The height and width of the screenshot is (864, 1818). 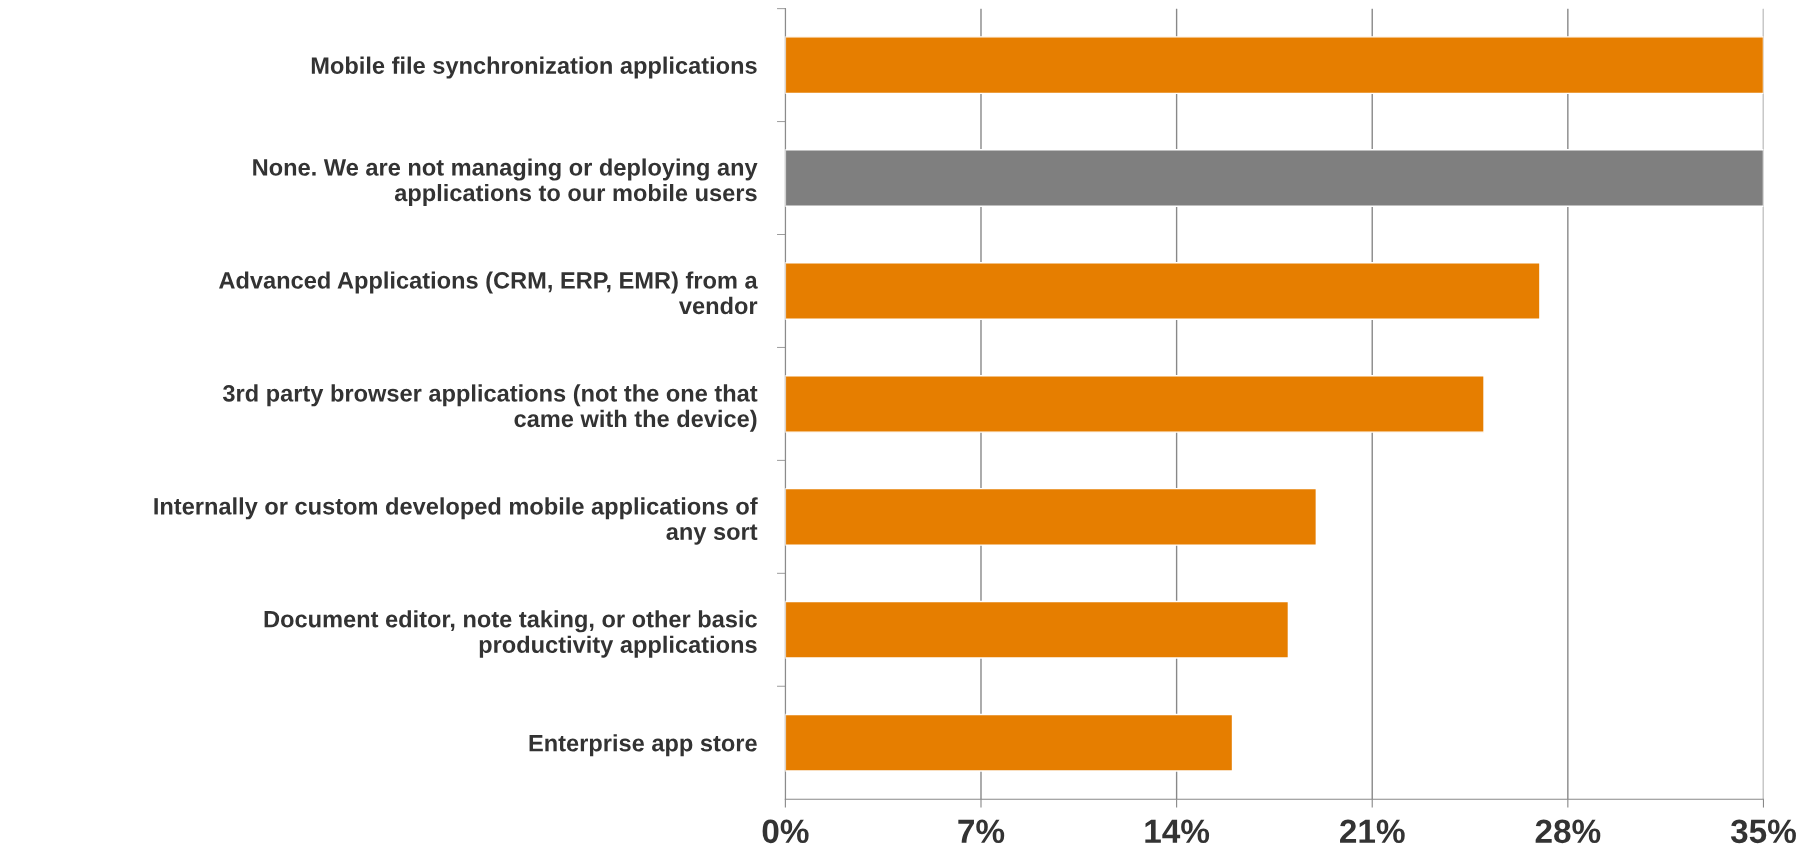 I want to click on y-tick-label: Enterprise app store, so click(x=643, y=745).